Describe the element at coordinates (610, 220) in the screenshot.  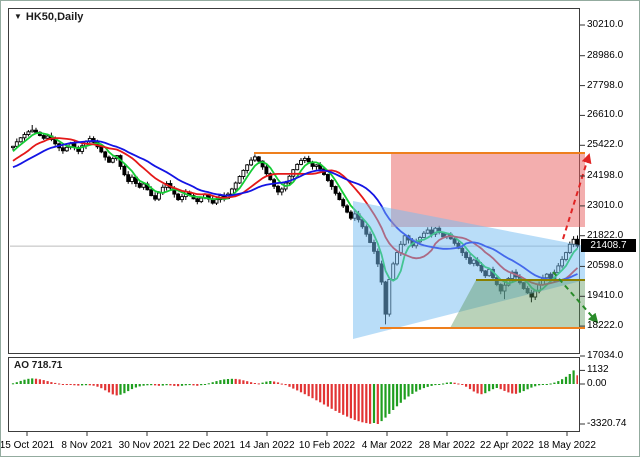
I see `price-axis` at that location.